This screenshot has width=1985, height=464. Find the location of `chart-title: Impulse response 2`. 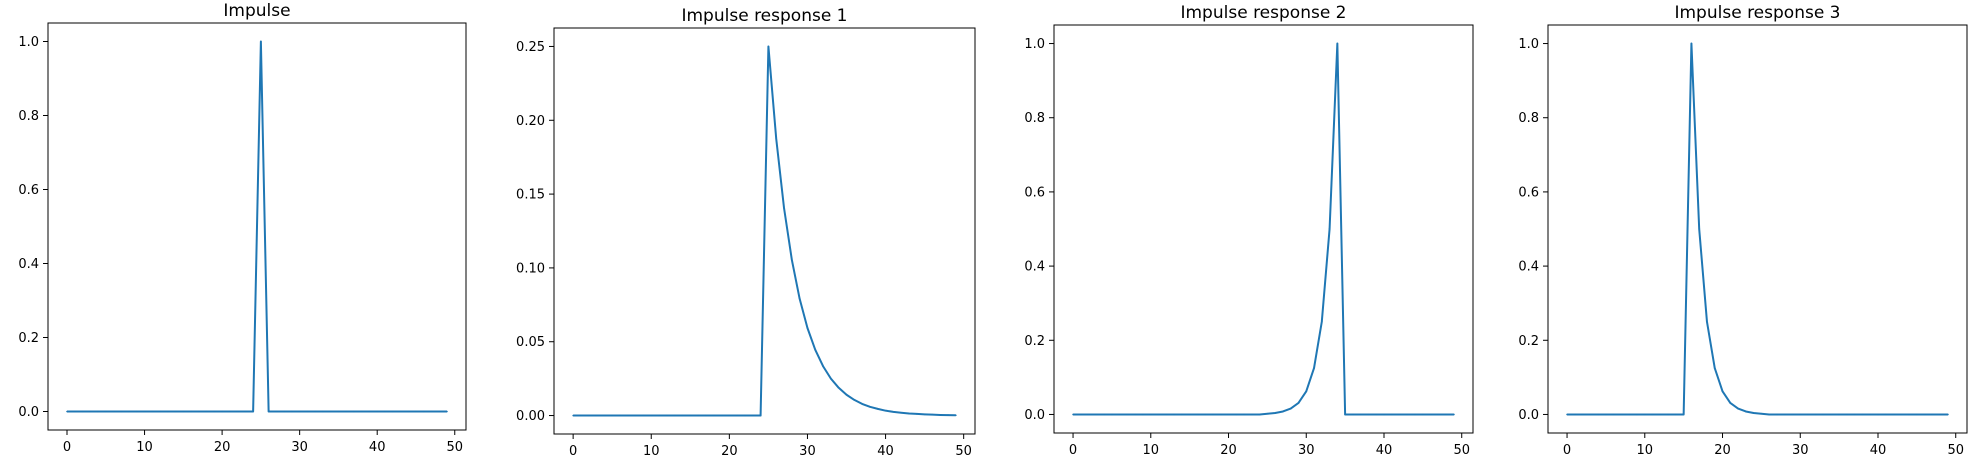

chart-title: Impulse response 2 is located at coordinates (1263, 13).